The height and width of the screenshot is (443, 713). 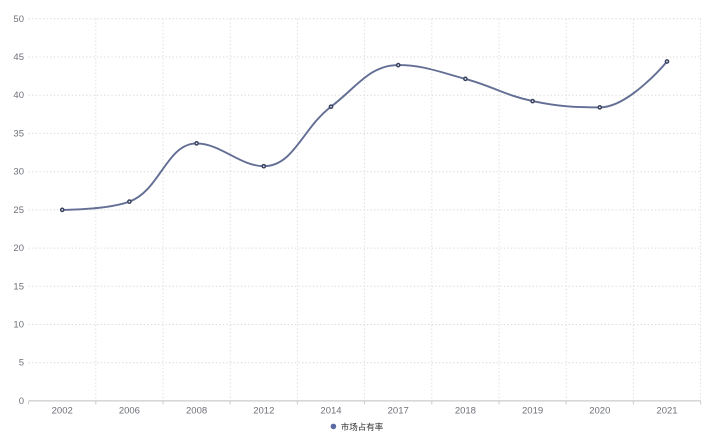 I want to click on svg-text: 25, so click(x=18, y=210).